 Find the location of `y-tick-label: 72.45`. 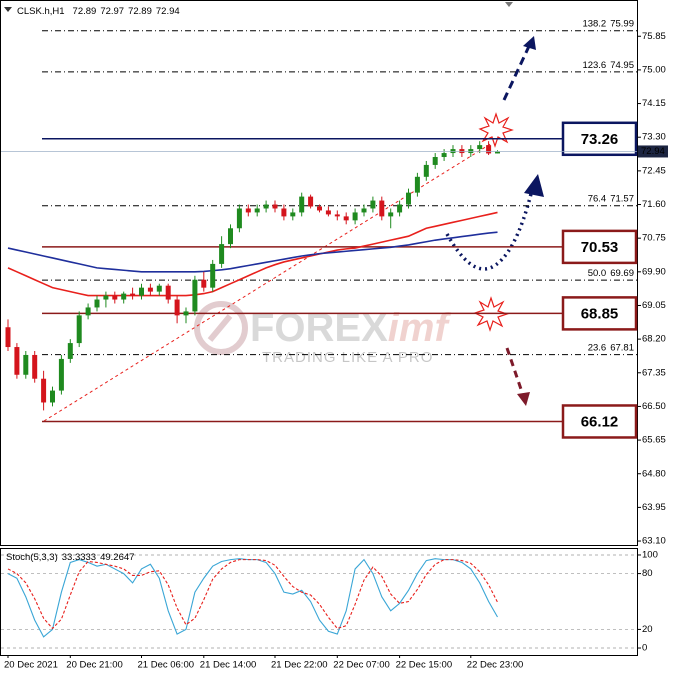

y-tick-label: 72.45 is located at coordinates (654, 170).